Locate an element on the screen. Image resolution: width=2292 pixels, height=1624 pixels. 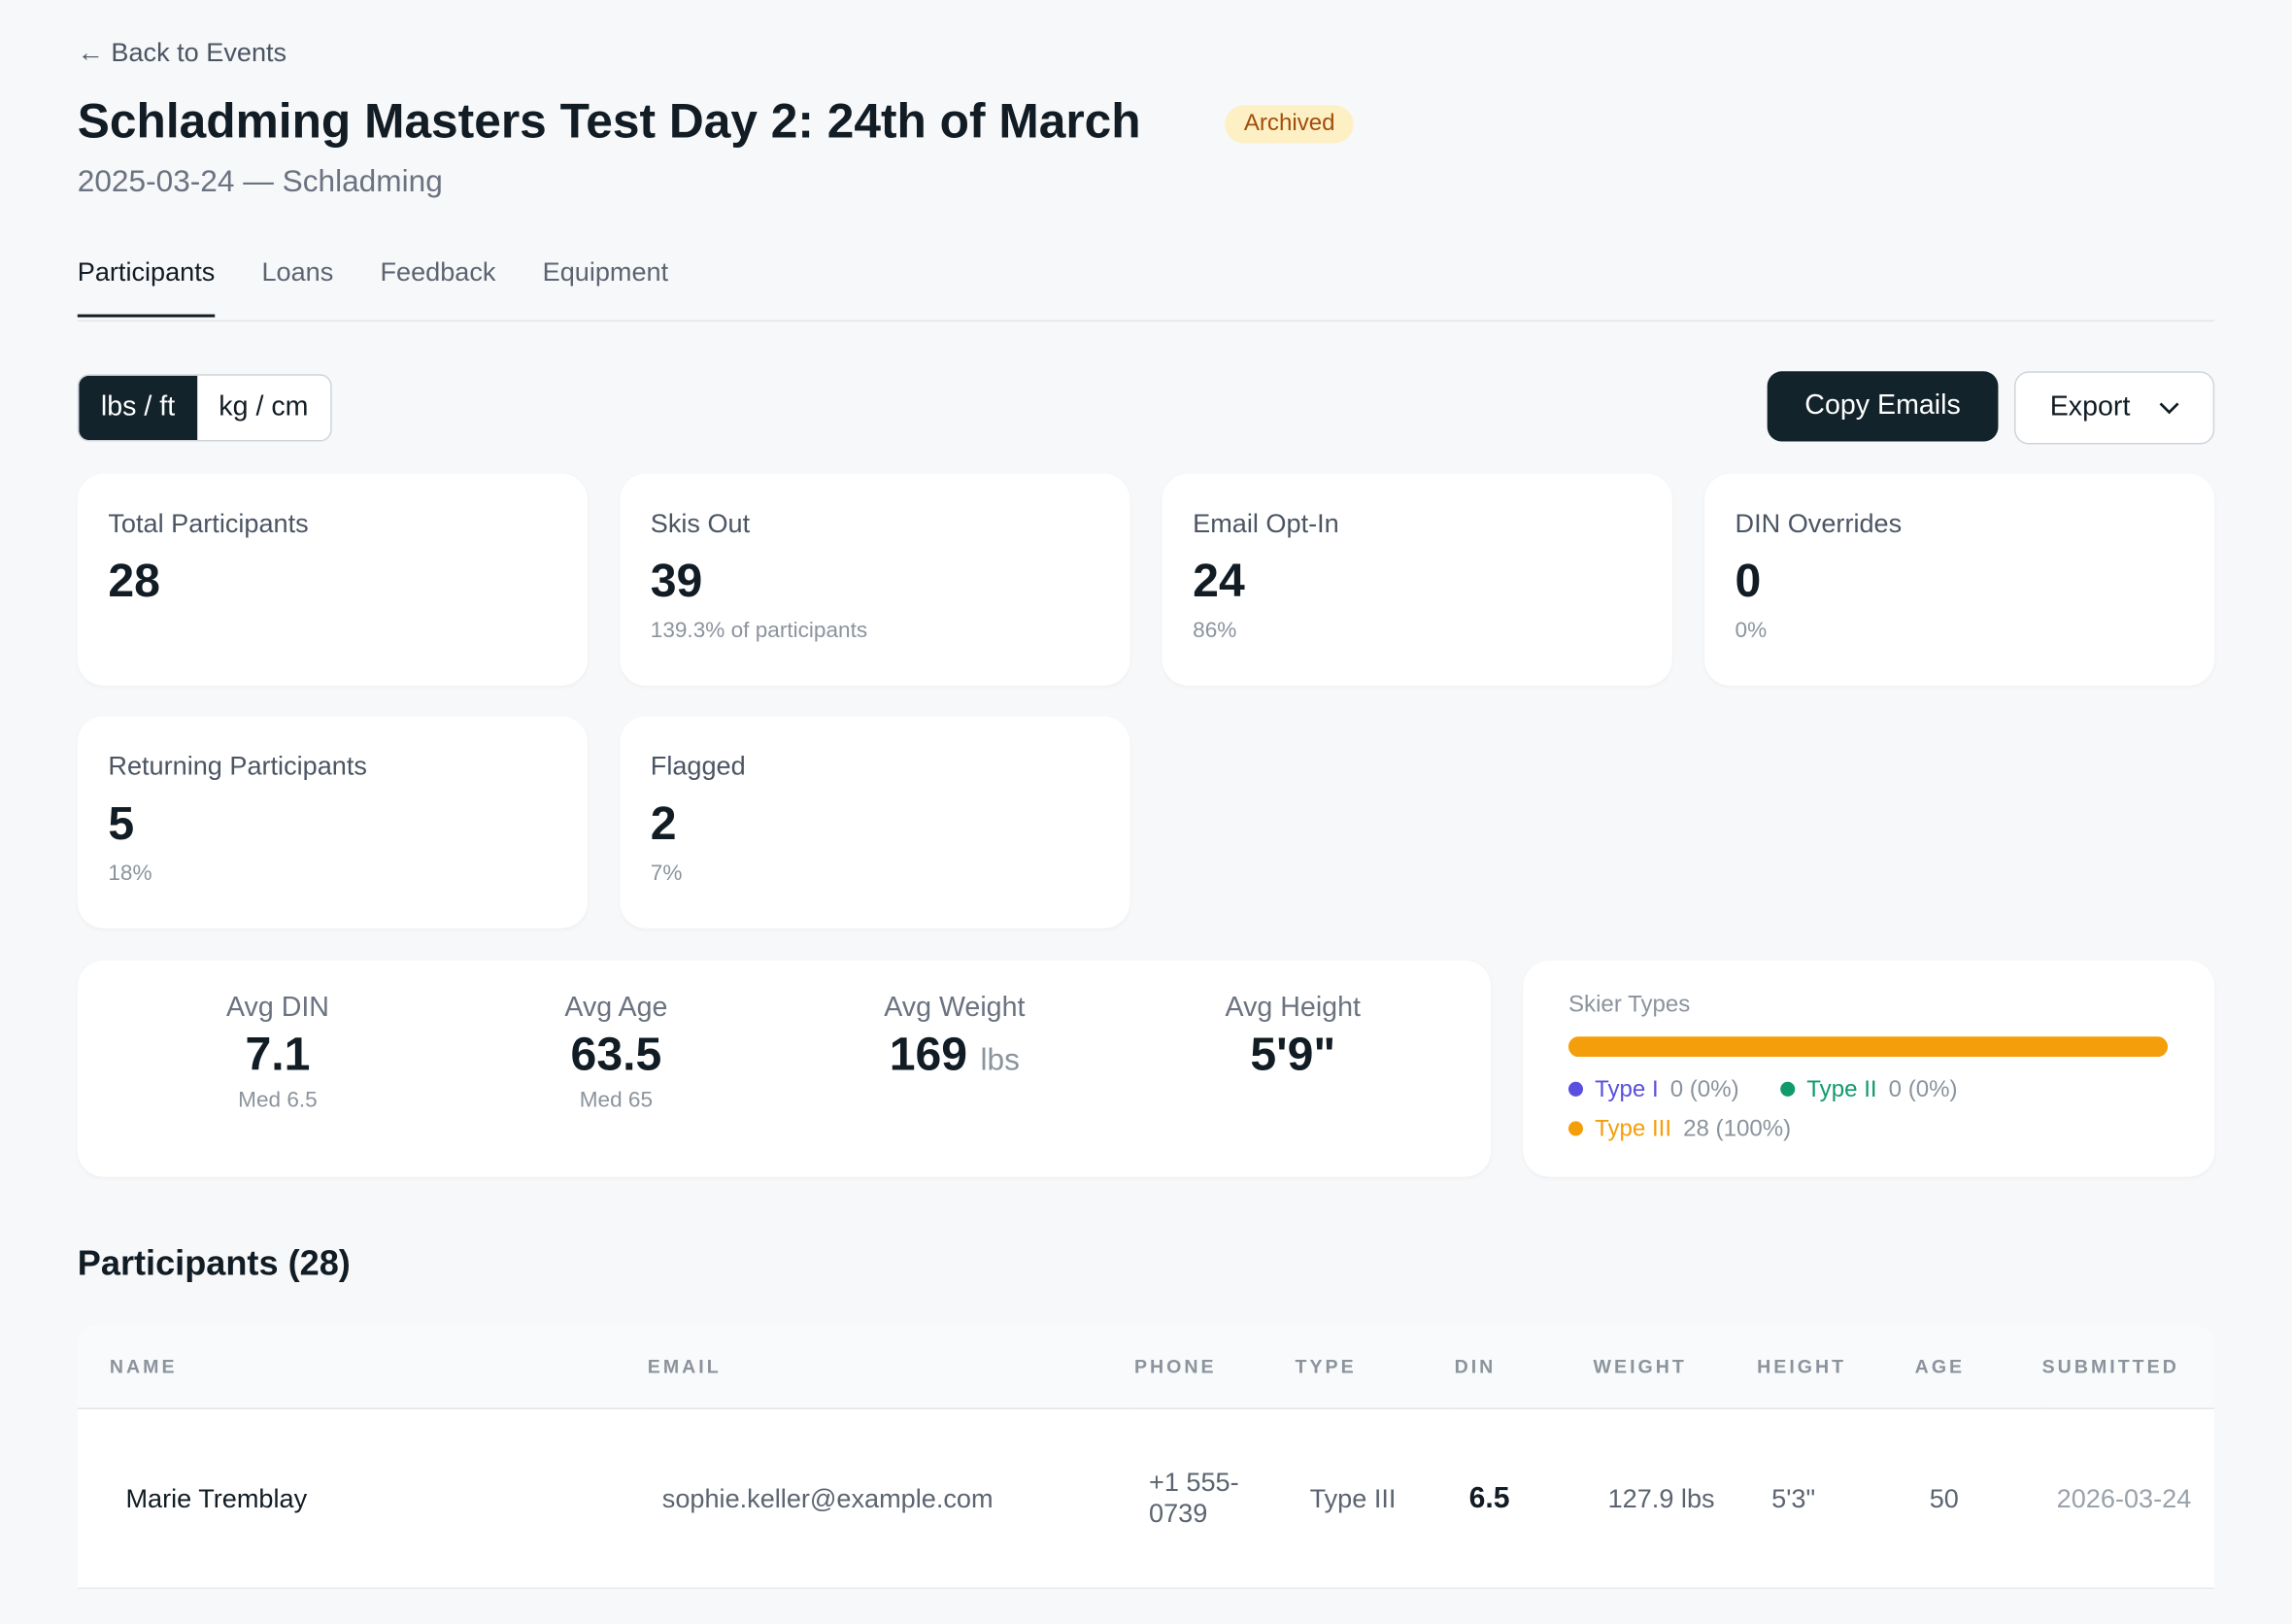
status-badge: Archived is located at coordinates (1290, 124).